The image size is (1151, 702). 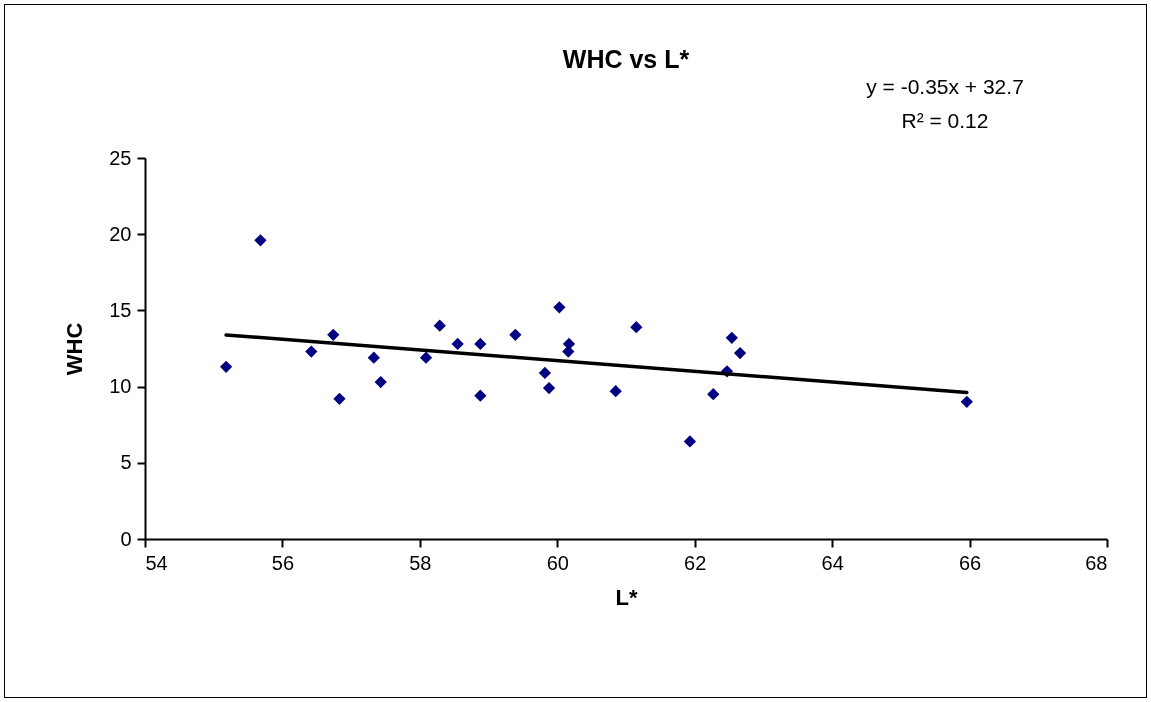 I want to click on x-tick-label: 60, so click(x=557, y=562).